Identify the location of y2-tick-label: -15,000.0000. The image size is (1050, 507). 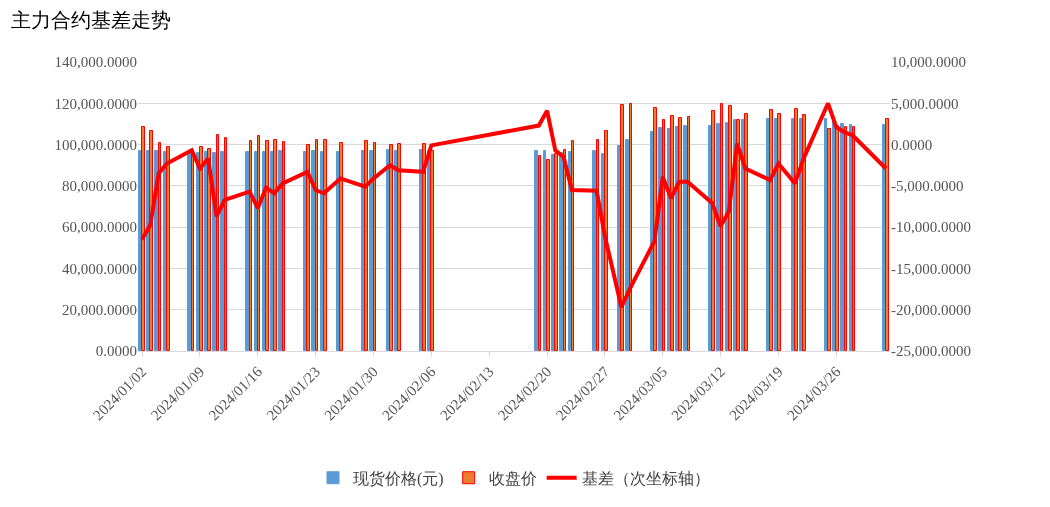
(931, 268).